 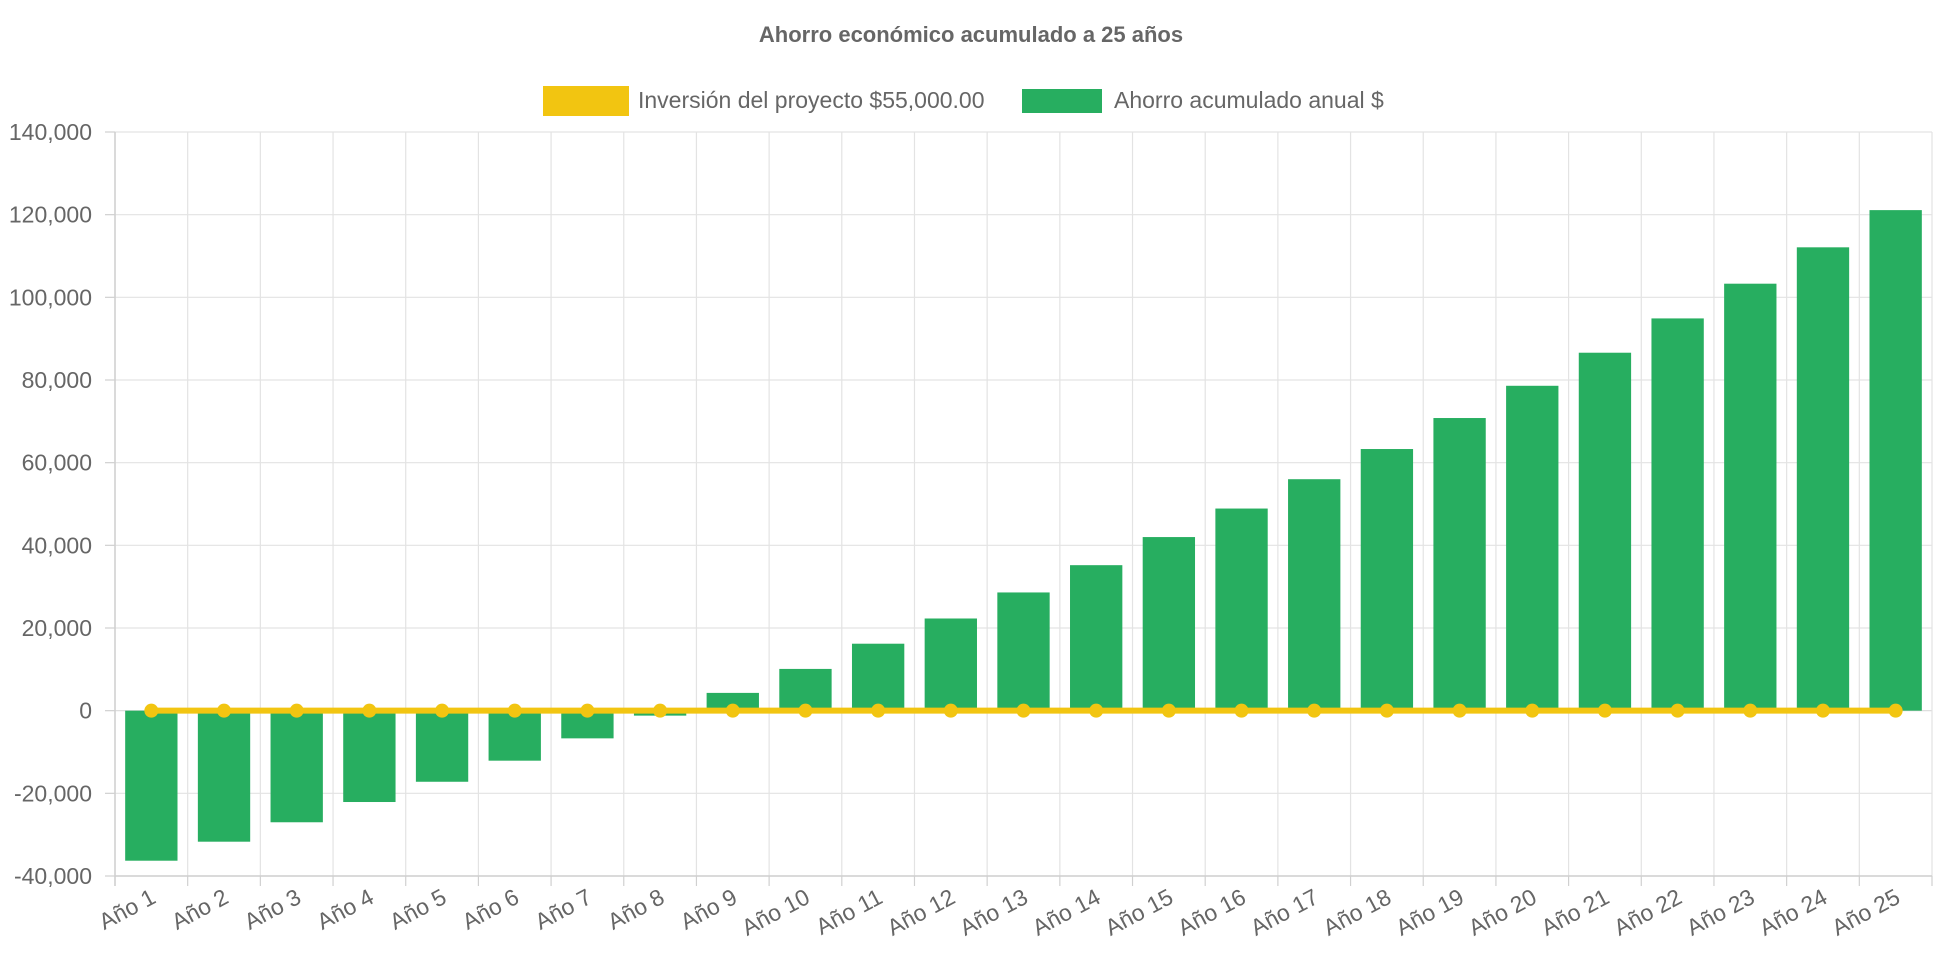 What do you see at coordinates (1793, 911) in the screenshot?
I see `x-tick-label: Año 24` at bounding box center [1793, 911].